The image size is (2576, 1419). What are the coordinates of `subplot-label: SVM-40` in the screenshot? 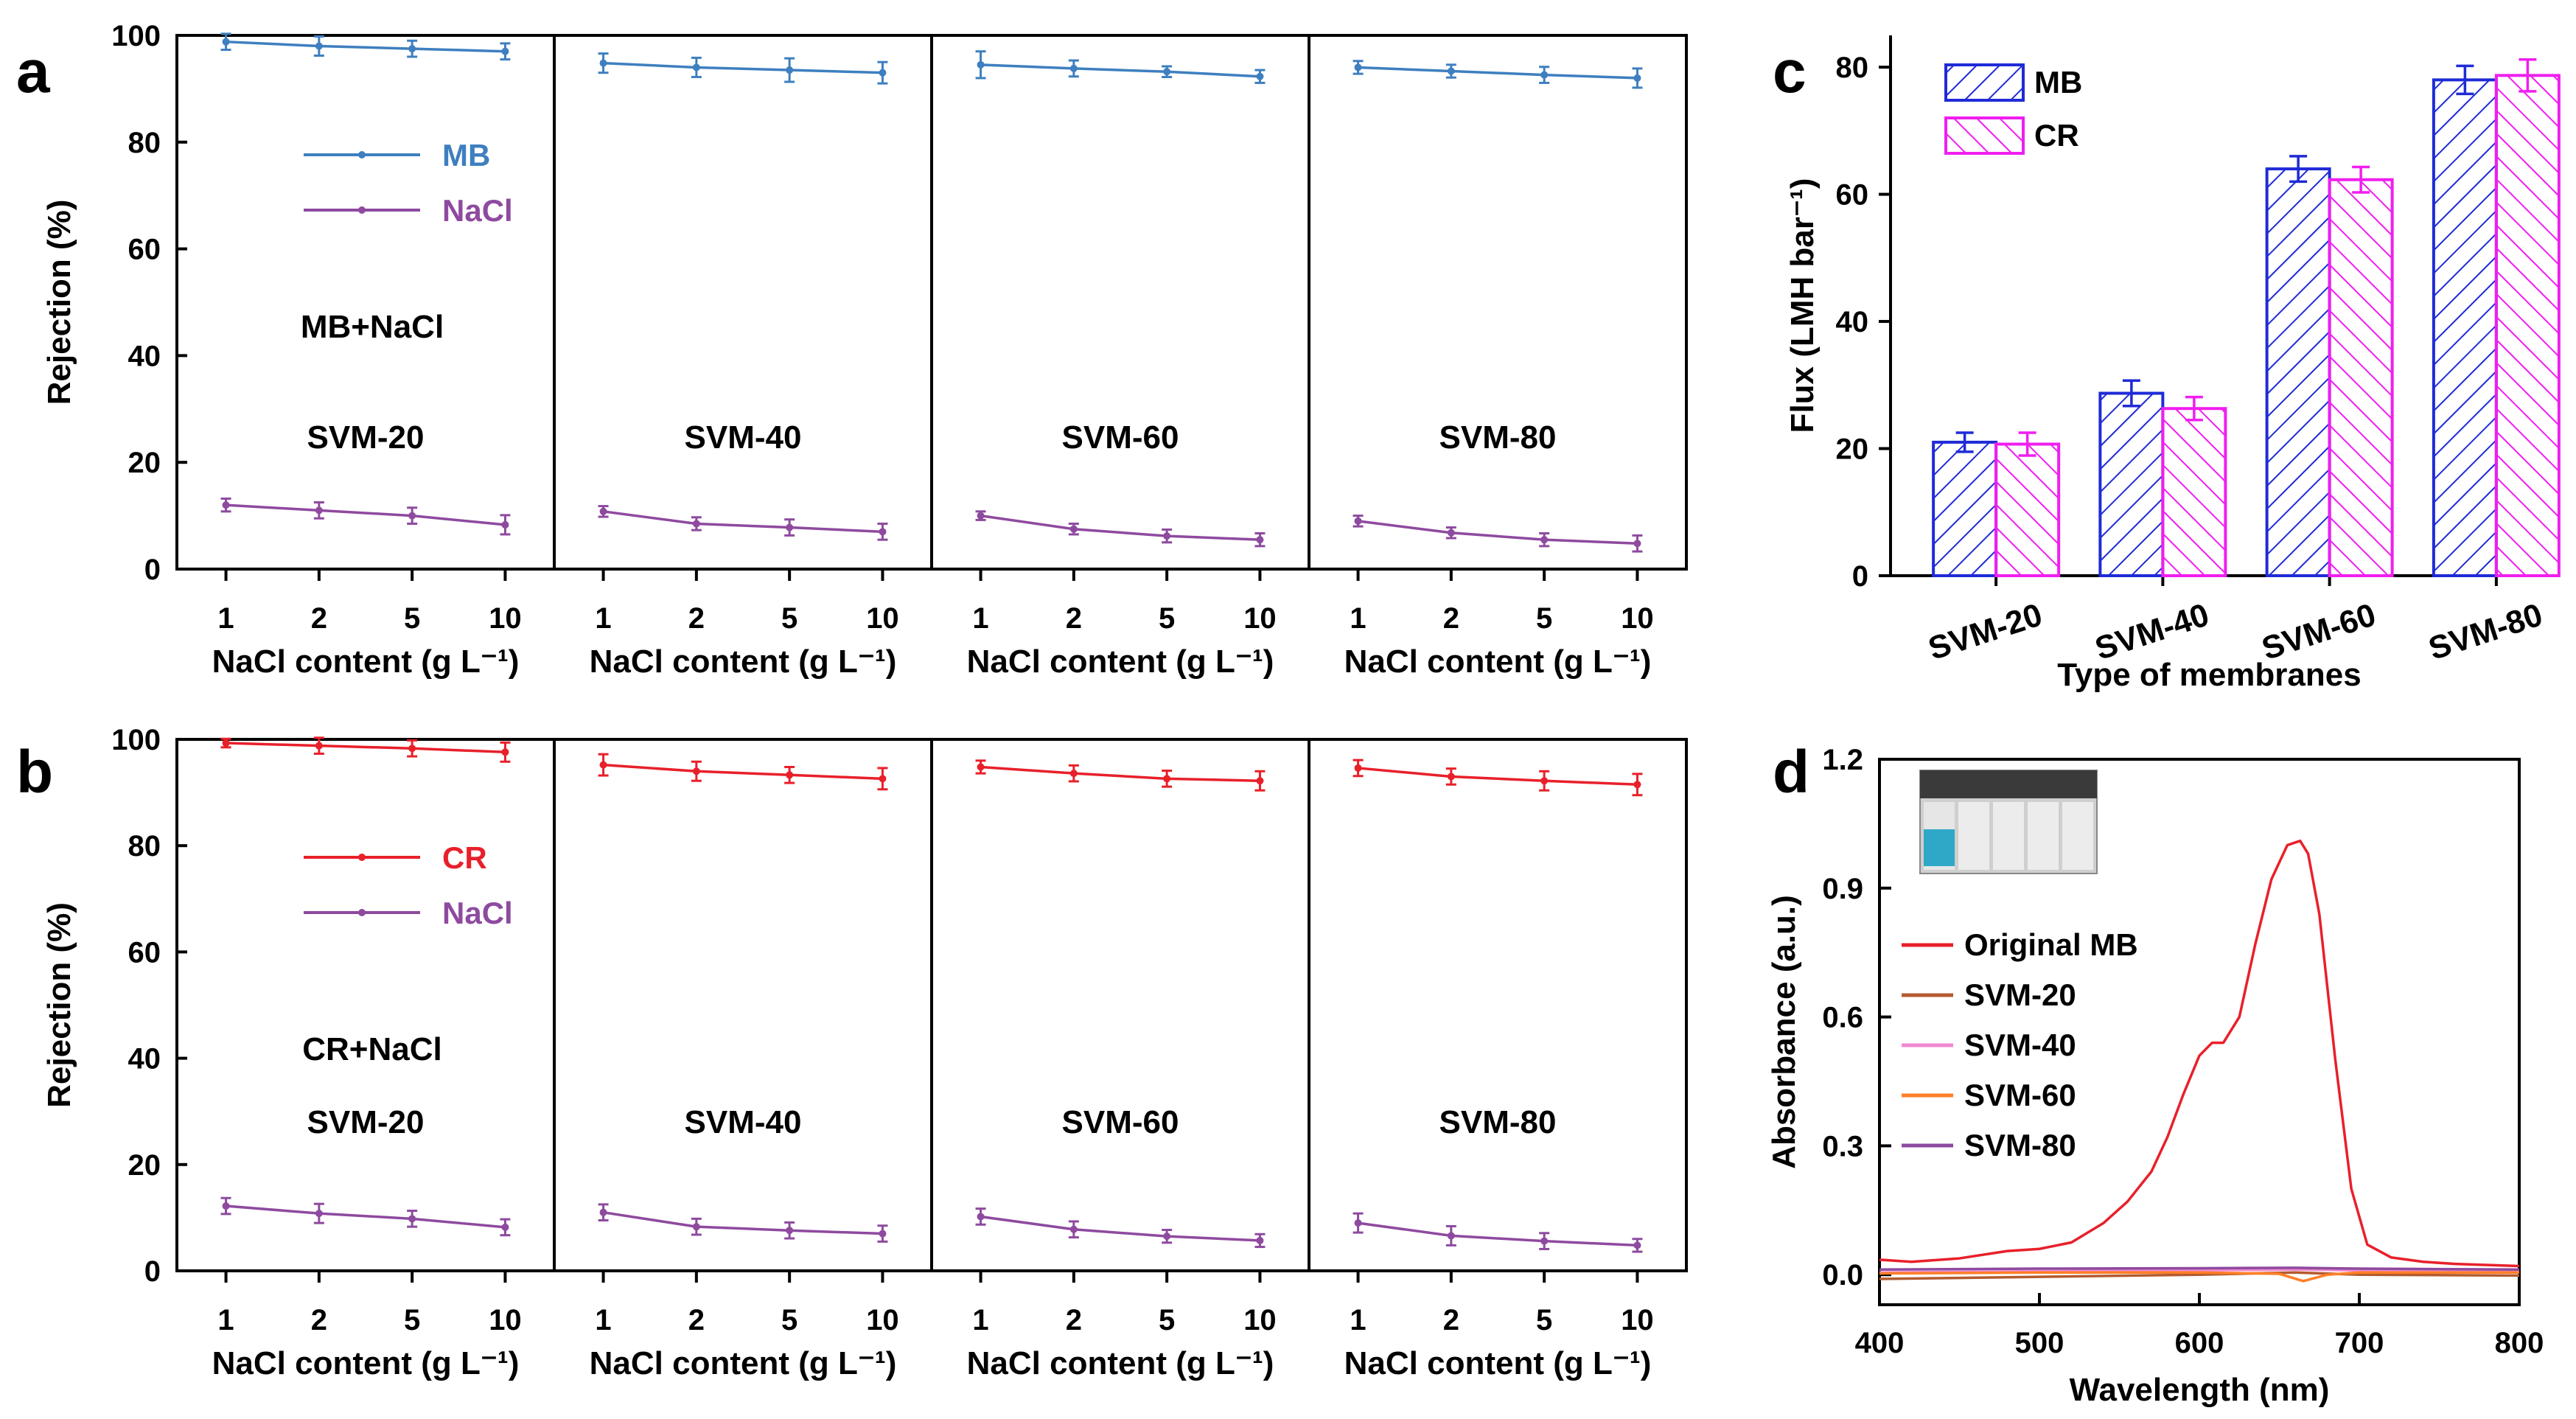 It's located at (743, 437).